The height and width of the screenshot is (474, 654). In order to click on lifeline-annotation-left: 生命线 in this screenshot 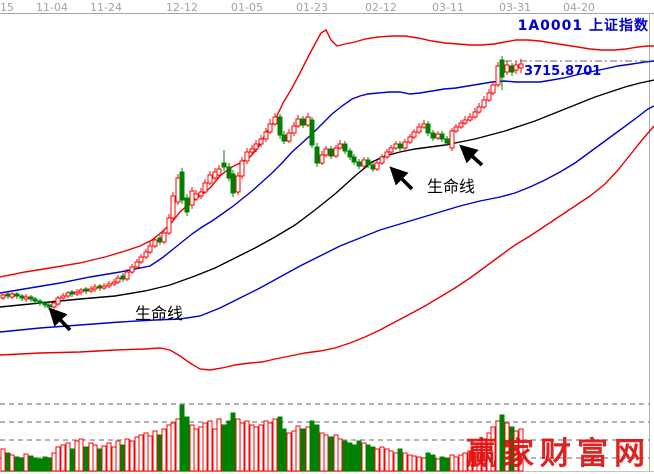, I will do `click(159, 313)`.